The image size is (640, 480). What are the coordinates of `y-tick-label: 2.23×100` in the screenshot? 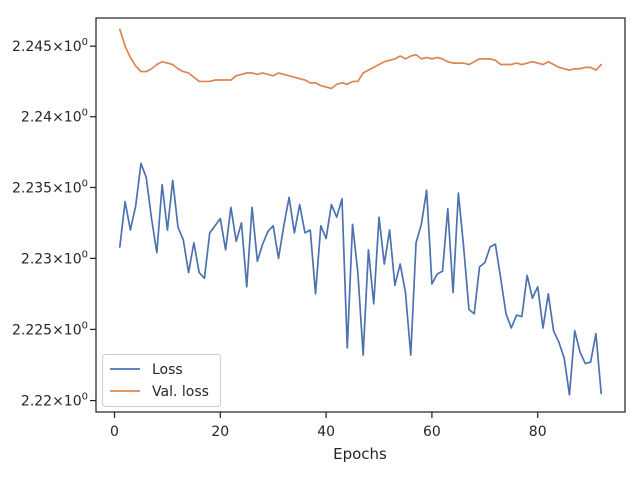 It's located at (54, 258).